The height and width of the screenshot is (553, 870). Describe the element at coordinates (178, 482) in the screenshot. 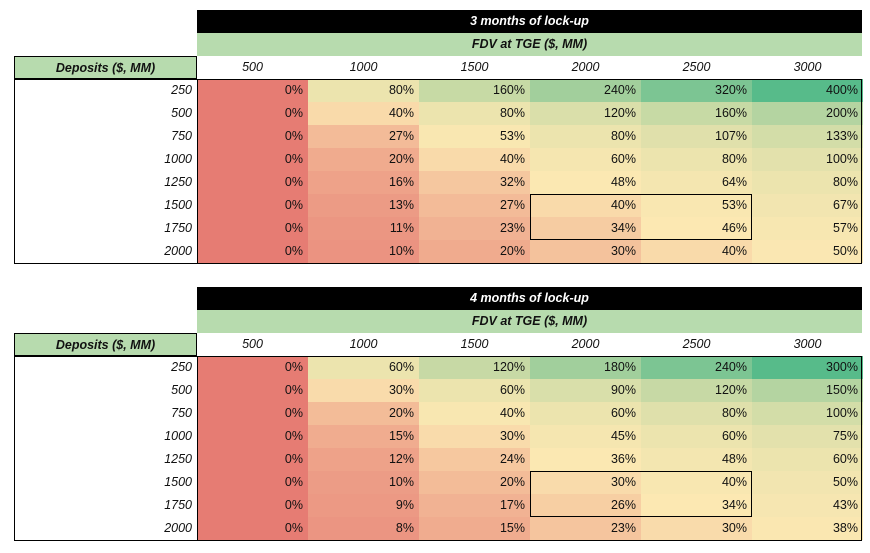

I see `row-label: 1500` at that location.